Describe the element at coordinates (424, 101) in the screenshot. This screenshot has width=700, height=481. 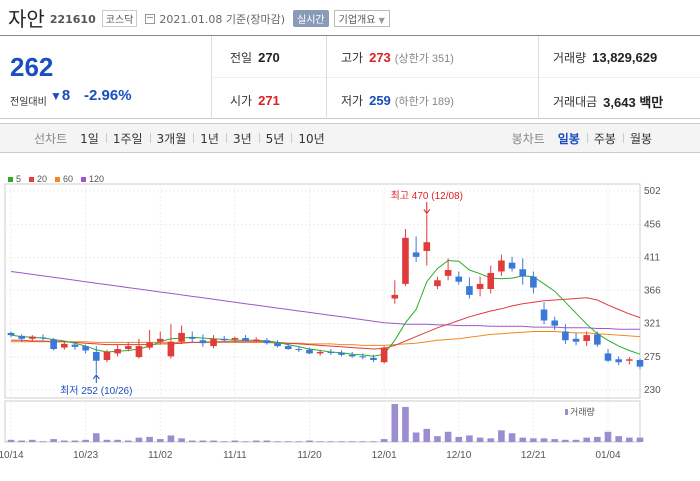
I see `lower-limit: (하한가 189)` at that location.